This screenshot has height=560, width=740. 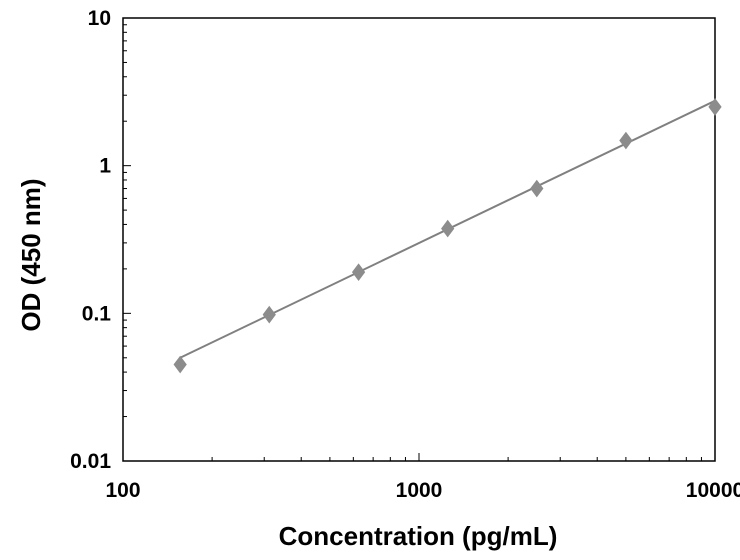 What do you see at coordinates (105, 166) in the screenshot?
I see `y-tick-label: 1` at bounding box center [105, 166].